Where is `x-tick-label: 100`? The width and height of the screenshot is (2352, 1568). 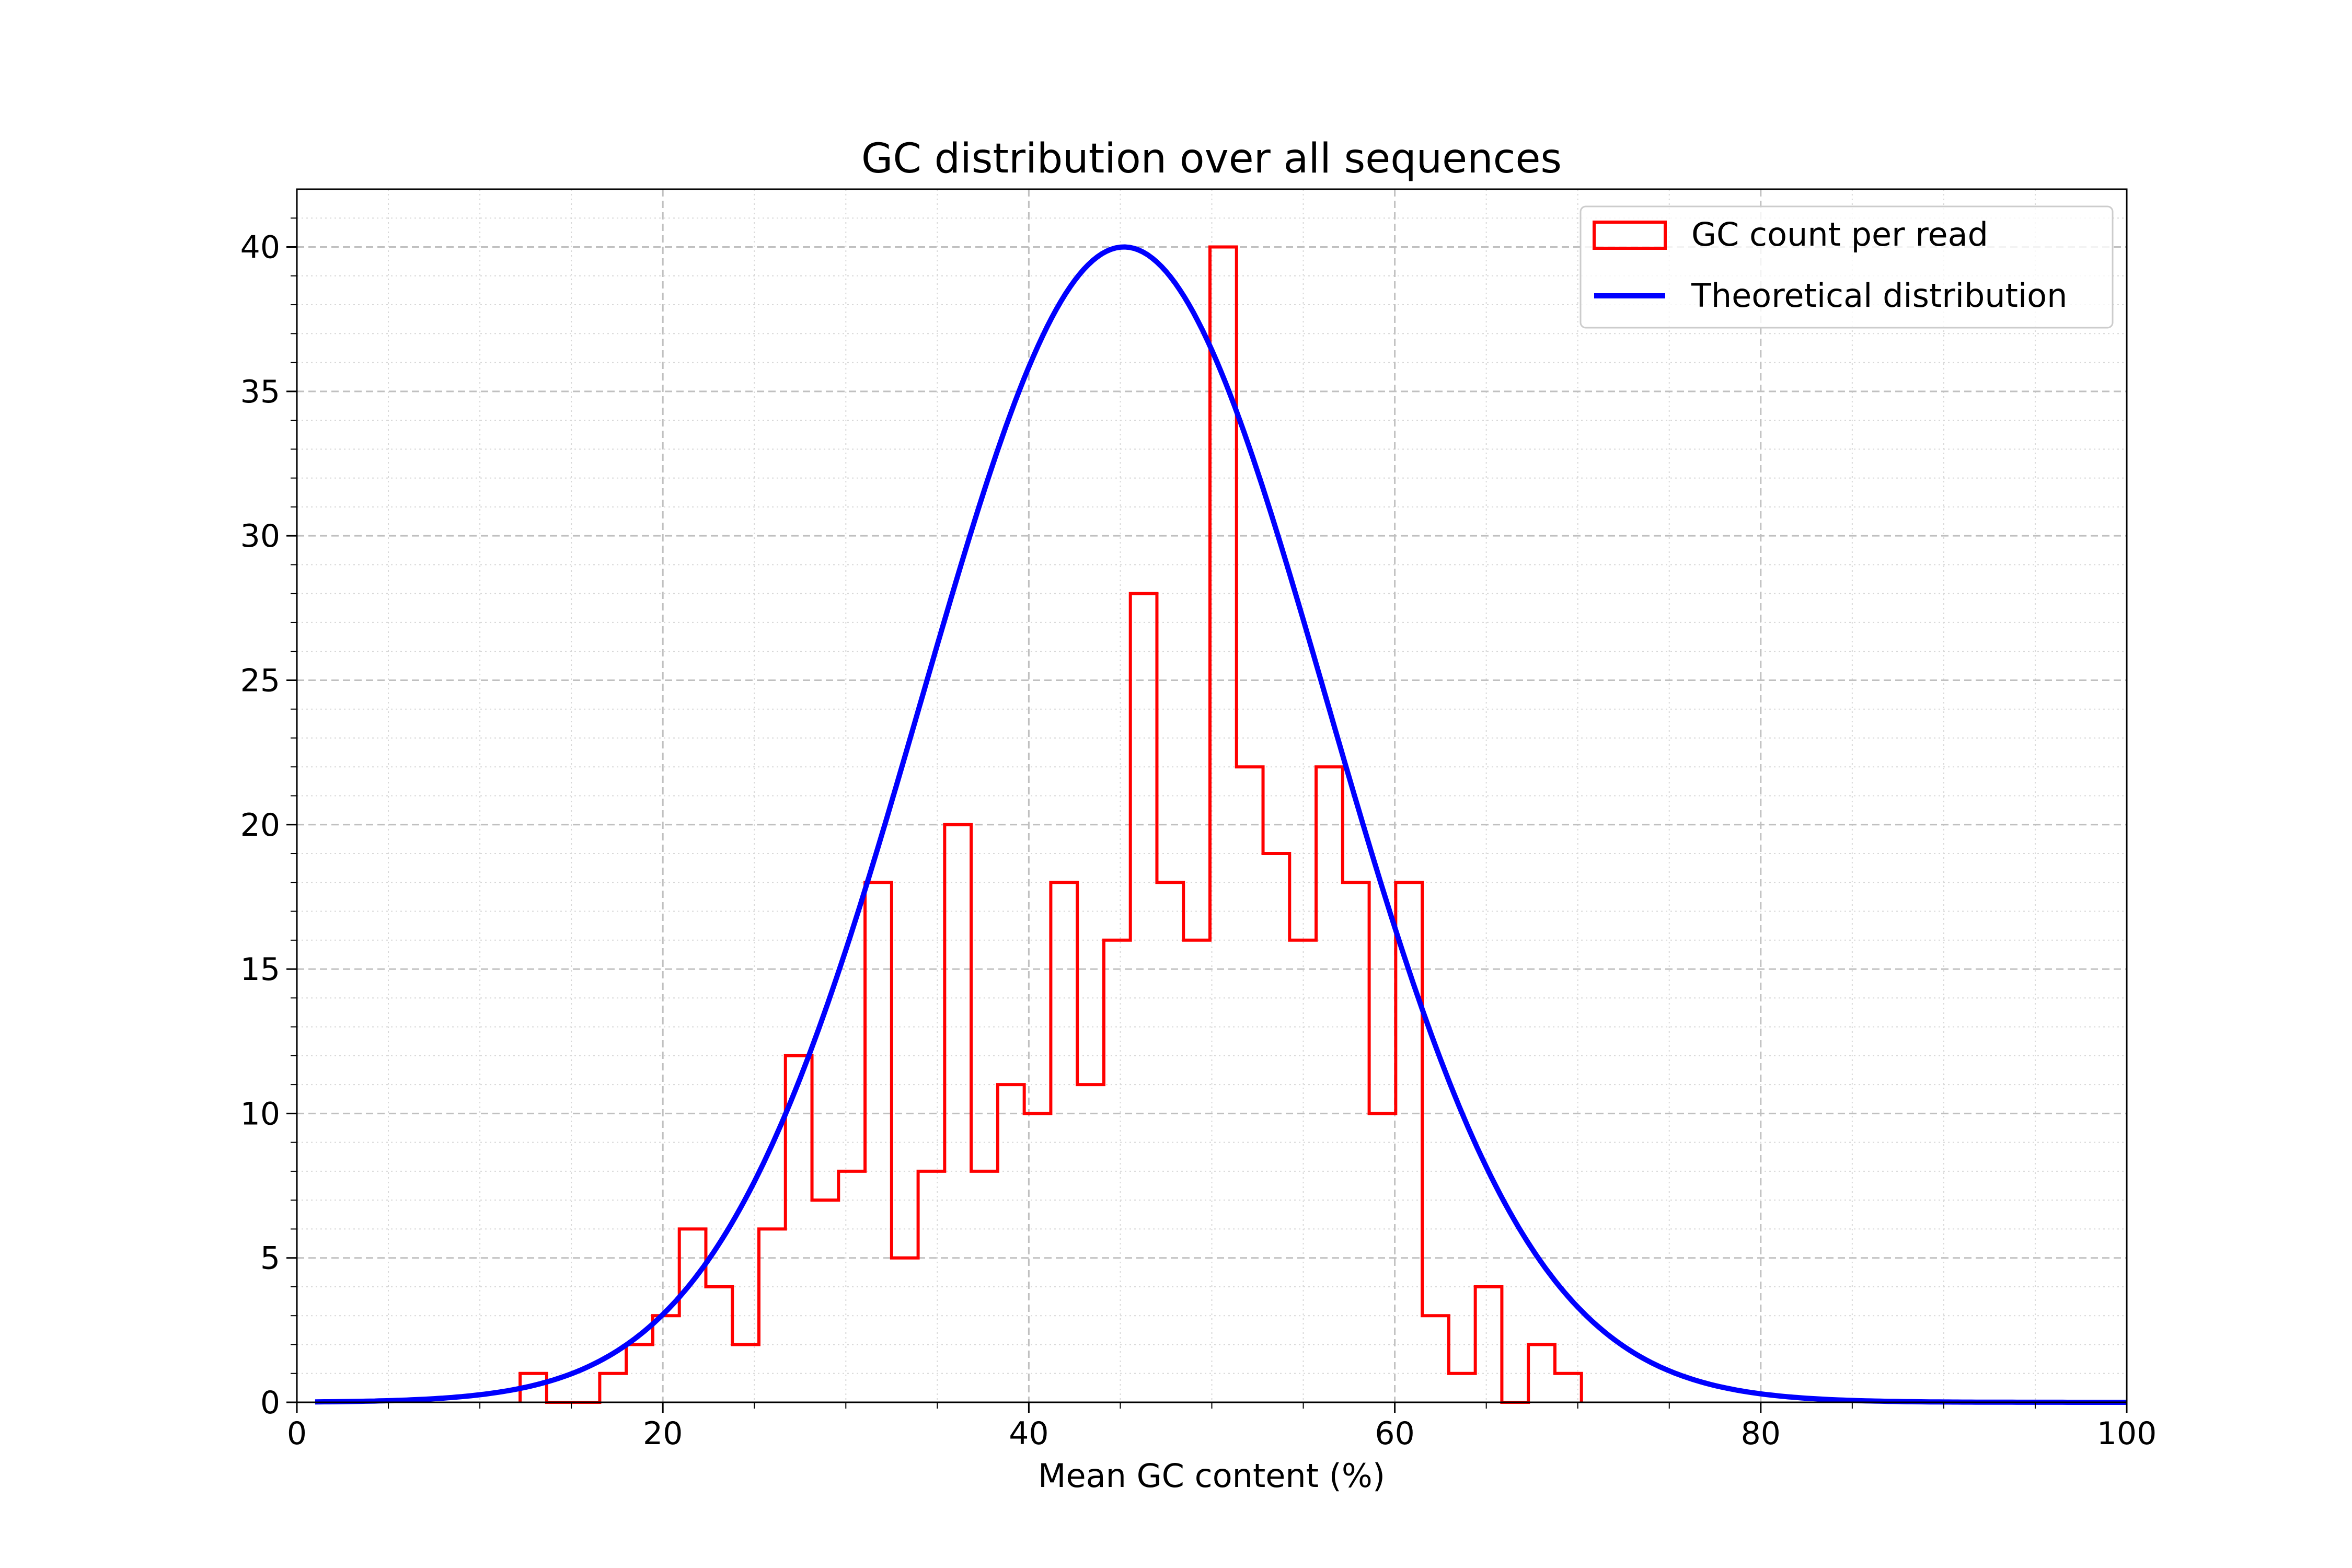
x-tick-label: 100 is located at coordinates (2127, 1433).